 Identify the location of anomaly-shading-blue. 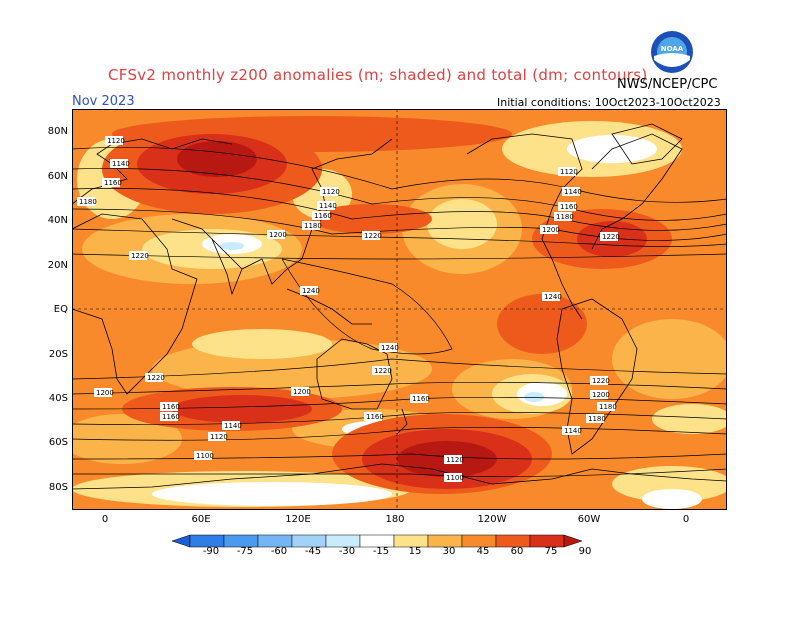
(382, 322).